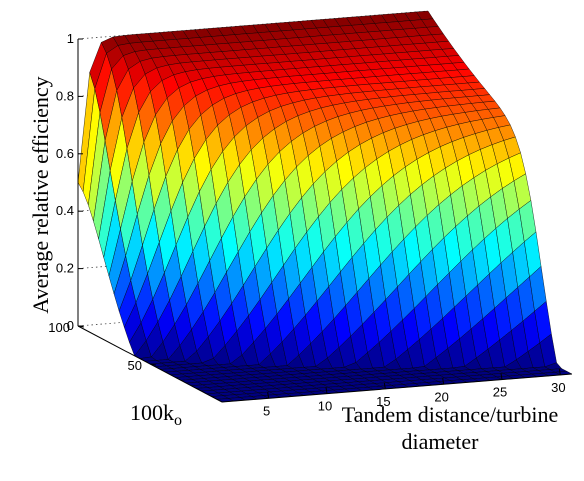 This screenshot has width=584, height=481. I want to click on z-tick-label: 0.6, so click(65, 153).